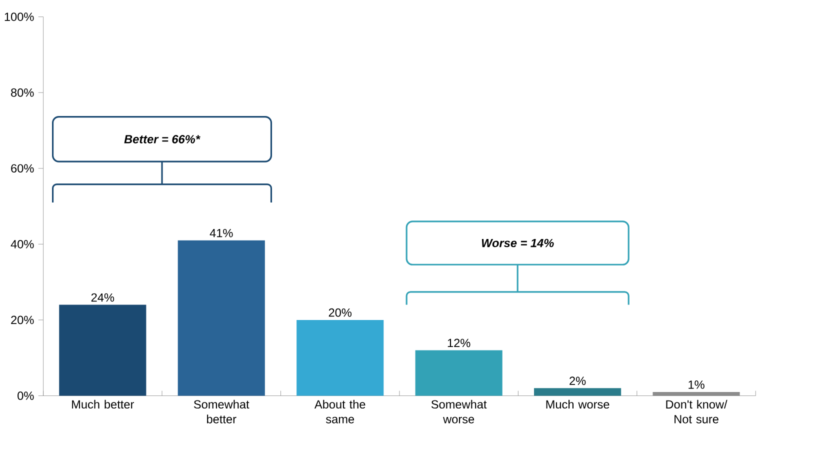 Image resolution: width=815 pixels, height=457 pixels. I want to click on data-label: 41%, so click(221, 233).